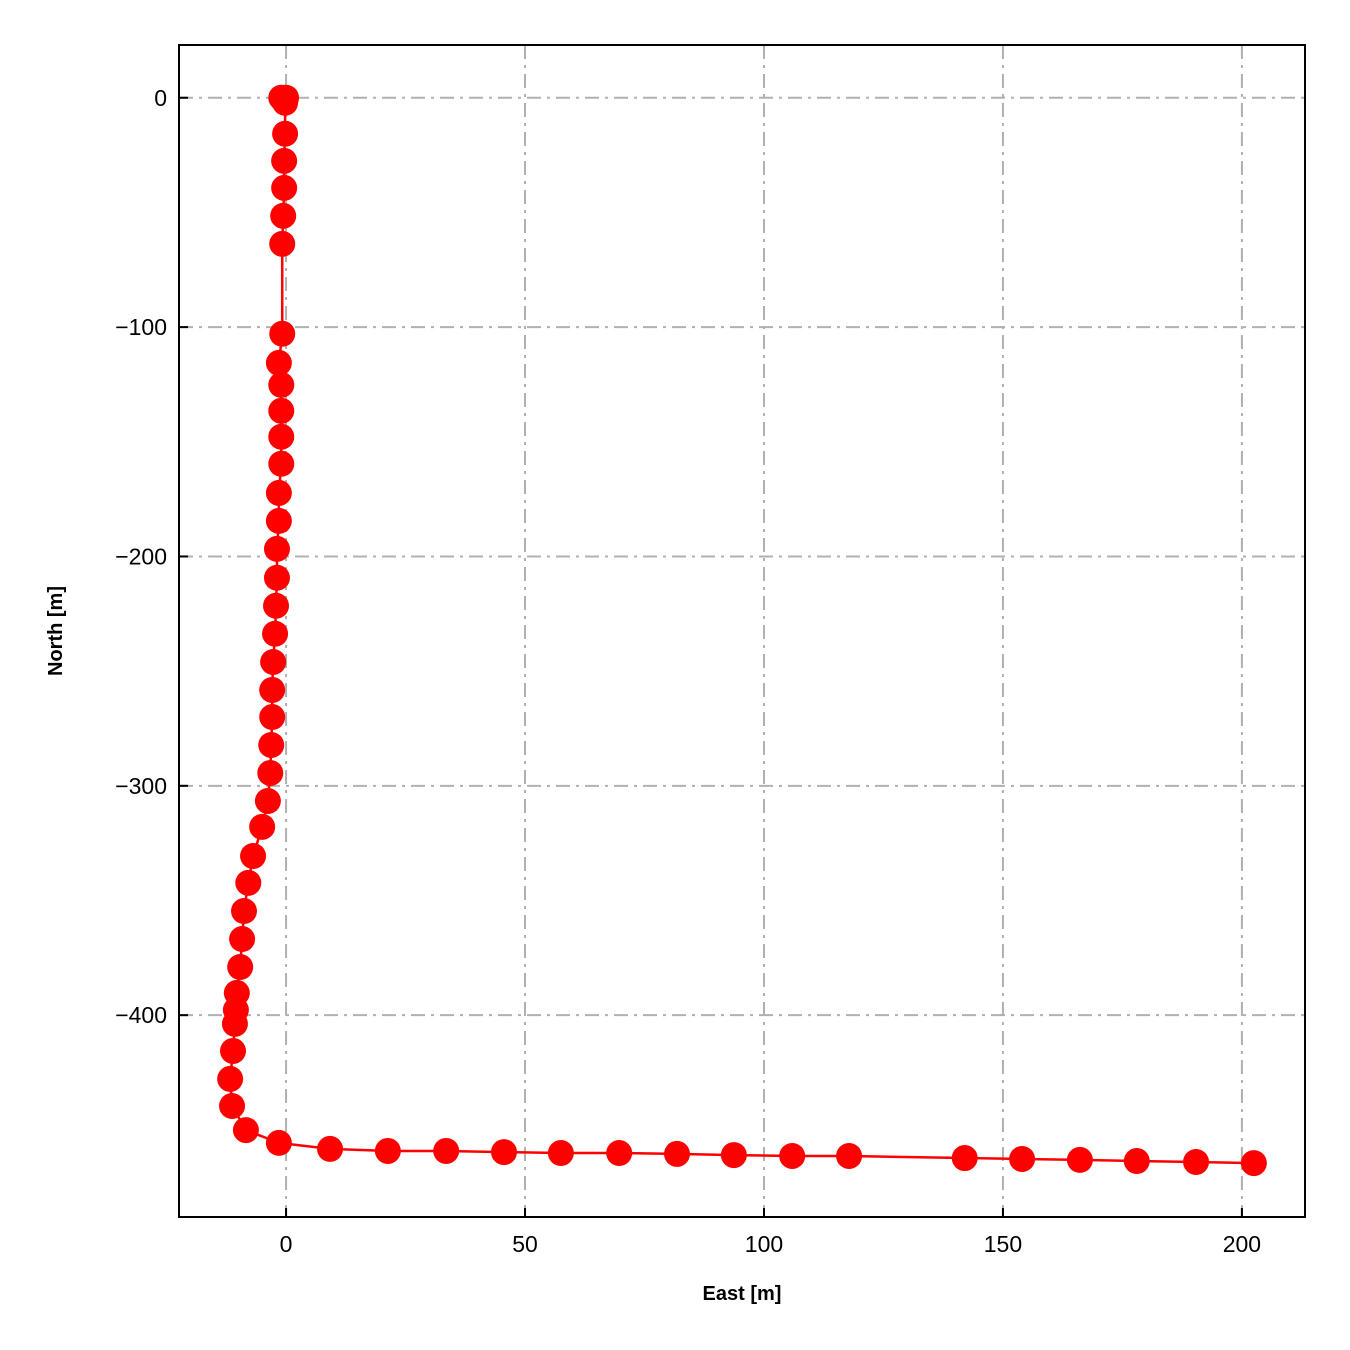 The height and width of the screenshot is (1350, 1350). What do you see at coordinates (1242, 1244) in the screenshot?
I see `x-tick-label: 200` at bounding box center [1242, 1244].